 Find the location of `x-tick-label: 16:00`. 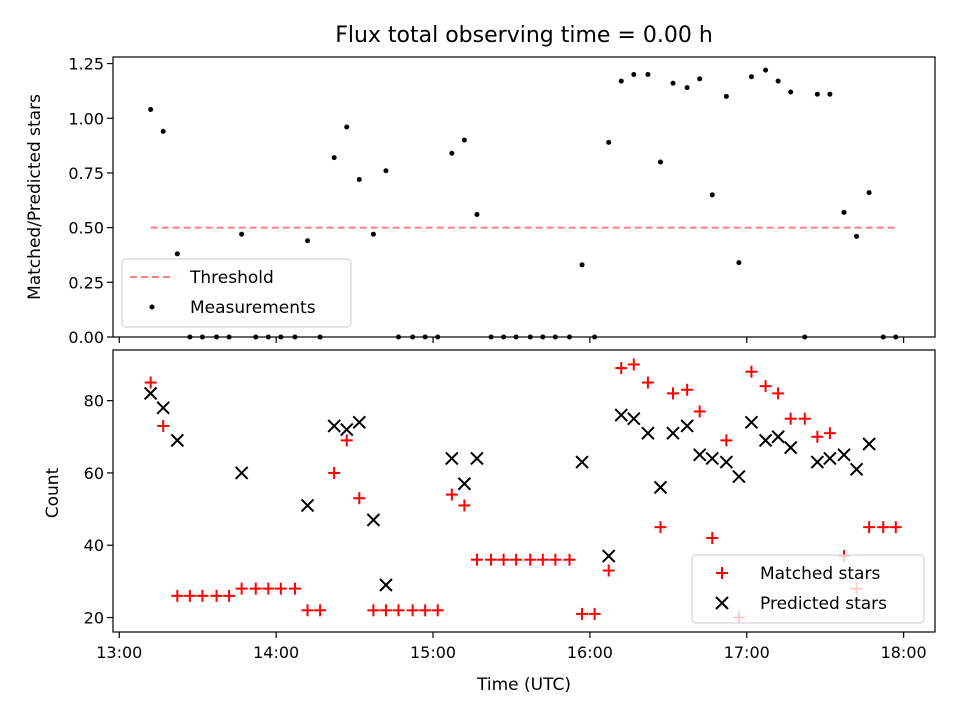

x-tick-label: 16:00 is located at coordinates (590, 652).